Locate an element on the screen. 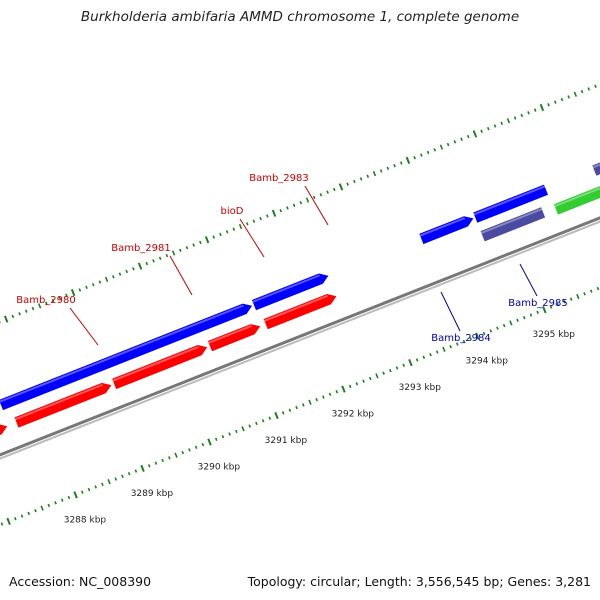  gene-bar-other-feature-shine is located at coordinates (577, 197).